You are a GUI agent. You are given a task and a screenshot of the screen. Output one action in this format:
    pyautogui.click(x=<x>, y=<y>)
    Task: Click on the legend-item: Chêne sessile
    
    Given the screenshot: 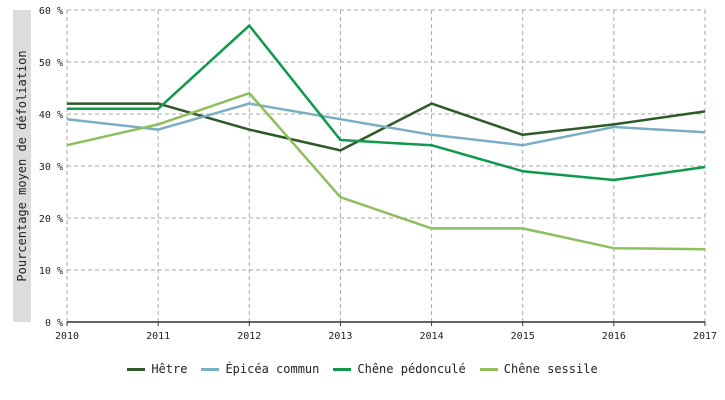 What is the action you would take?
    pyautogui.click(x=538, y=369)
    